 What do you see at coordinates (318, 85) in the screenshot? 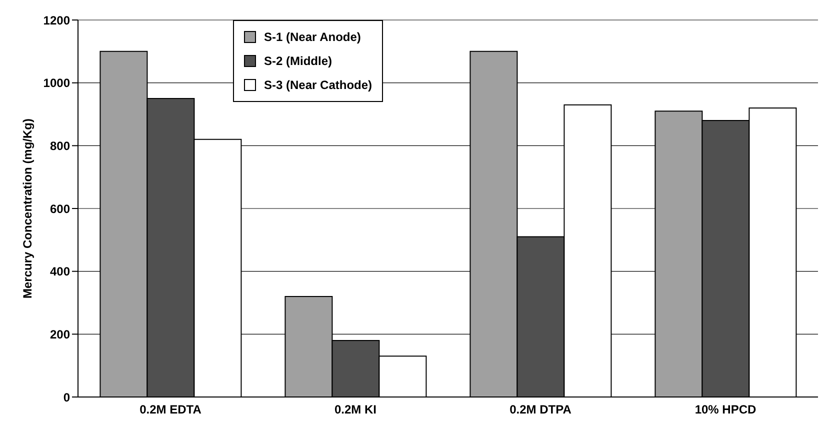
I see `legend-label: S-3 (Near Cathode)` at bounding box center [318, 85].